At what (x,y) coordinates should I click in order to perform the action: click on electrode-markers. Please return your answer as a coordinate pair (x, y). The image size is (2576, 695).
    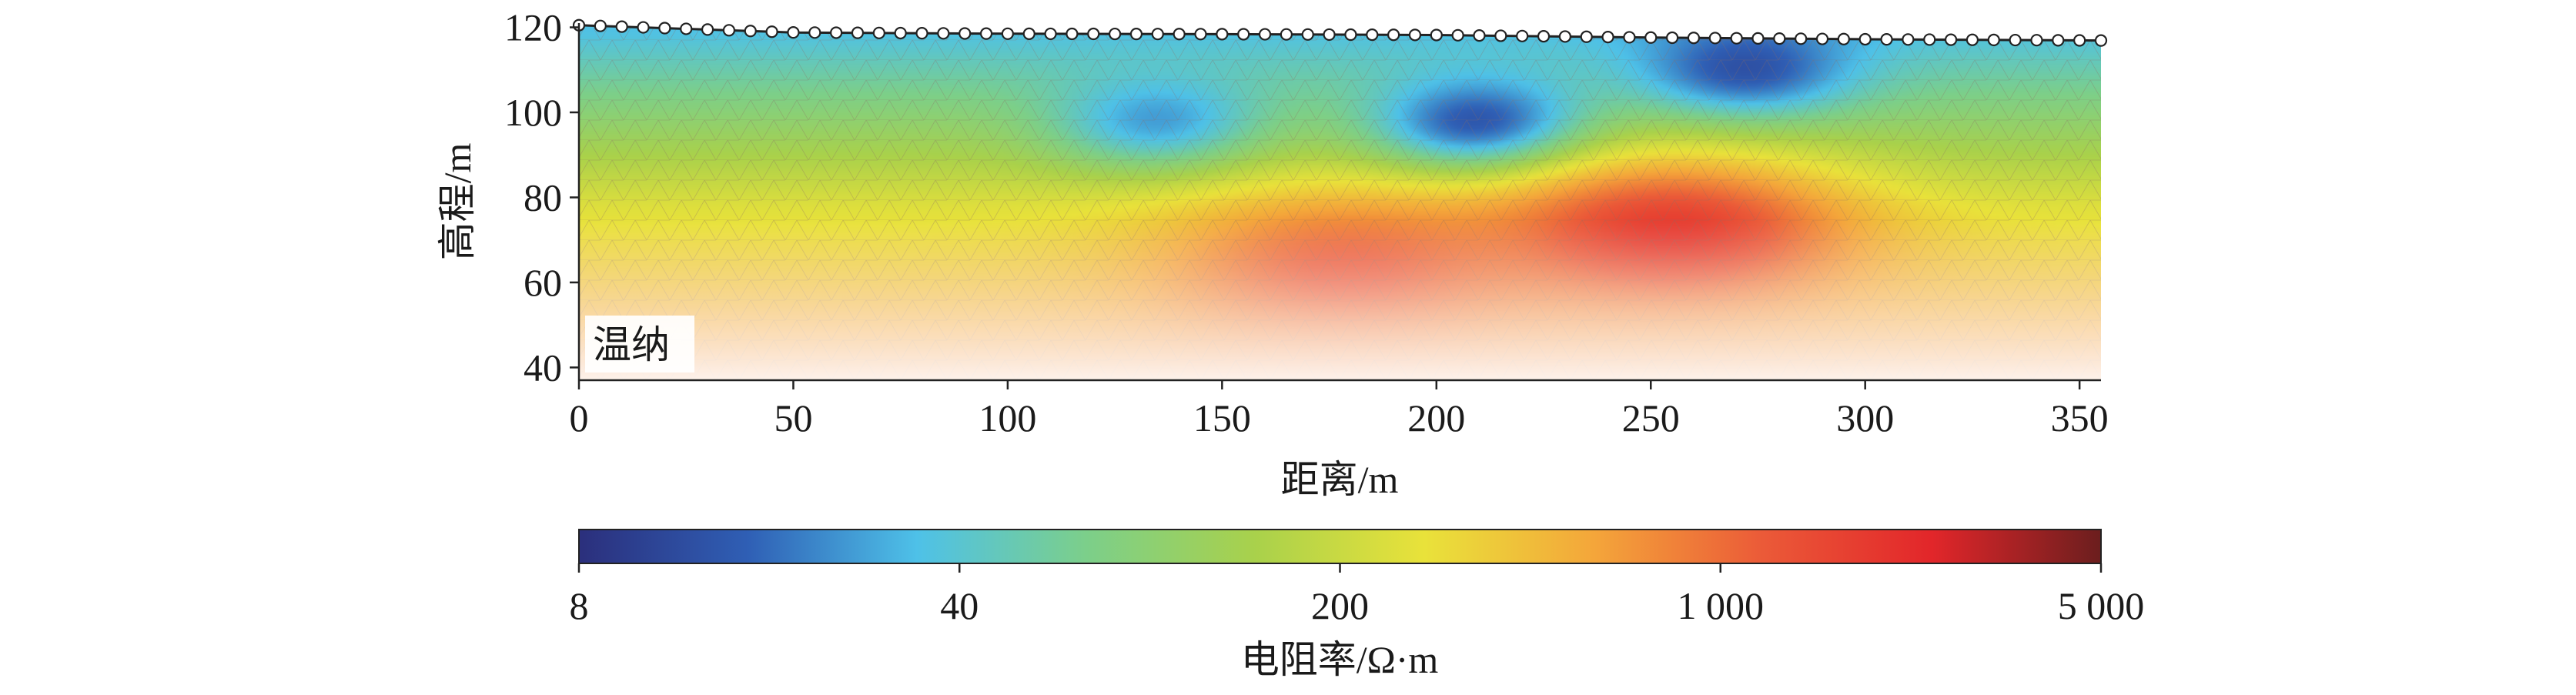
    Looking at the image, I should click on (1340, 32).